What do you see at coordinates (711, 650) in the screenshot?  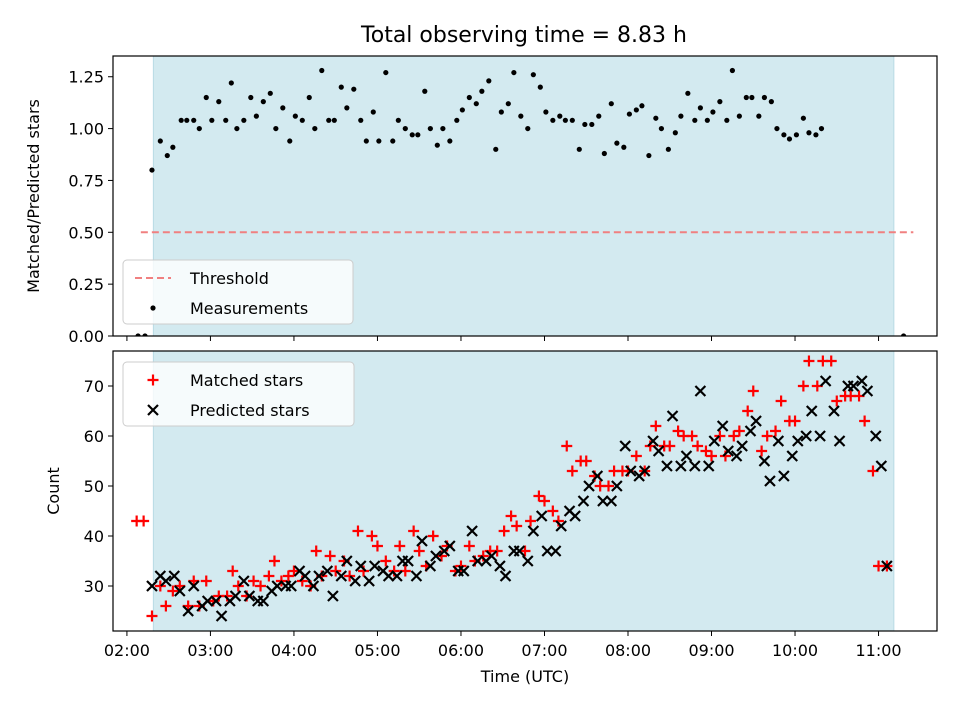 I see `x-tick-label: 09:00` at bounding box center [711, 650].